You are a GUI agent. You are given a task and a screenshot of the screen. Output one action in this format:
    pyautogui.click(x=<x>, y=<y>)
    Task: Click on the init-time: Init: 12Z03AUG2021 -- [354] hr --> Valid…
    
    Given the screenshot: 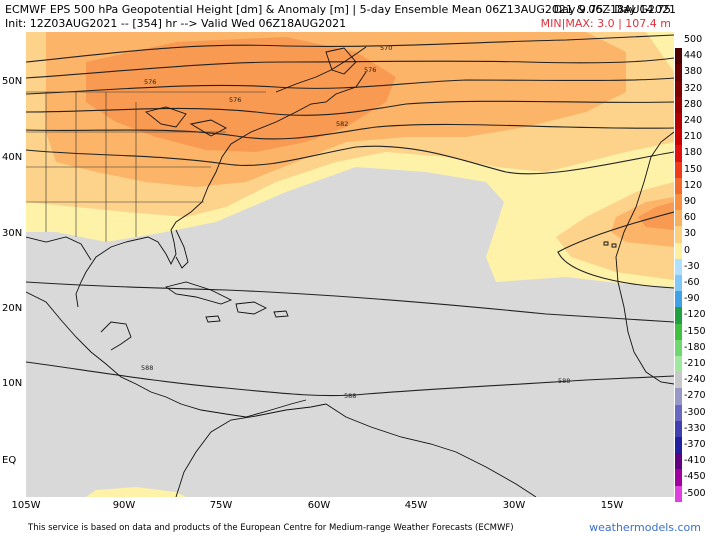 What is the action you would take?
    pyautogui.click(x=176, y=23)
    